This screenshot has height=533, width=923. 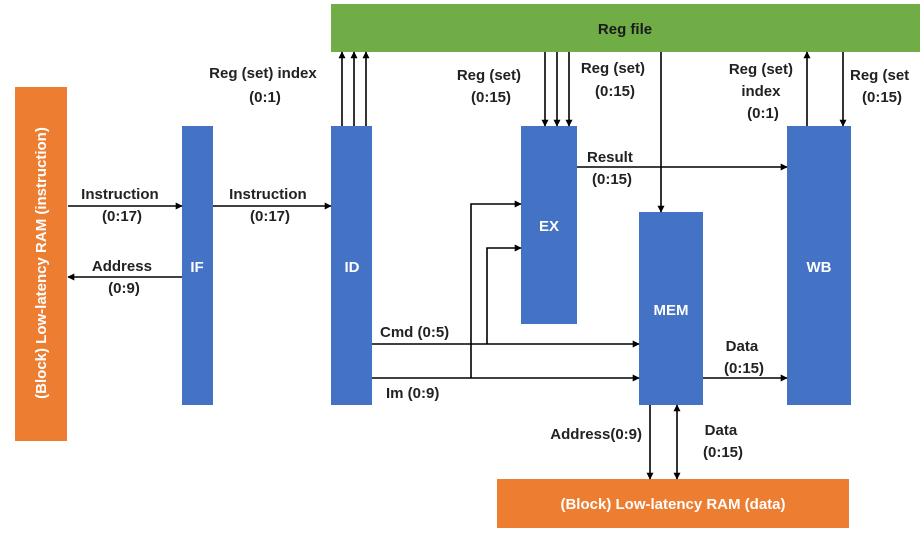 I want to click on ram-if-instruction-label: Instruction (0:17), so click(x=122, y=205).